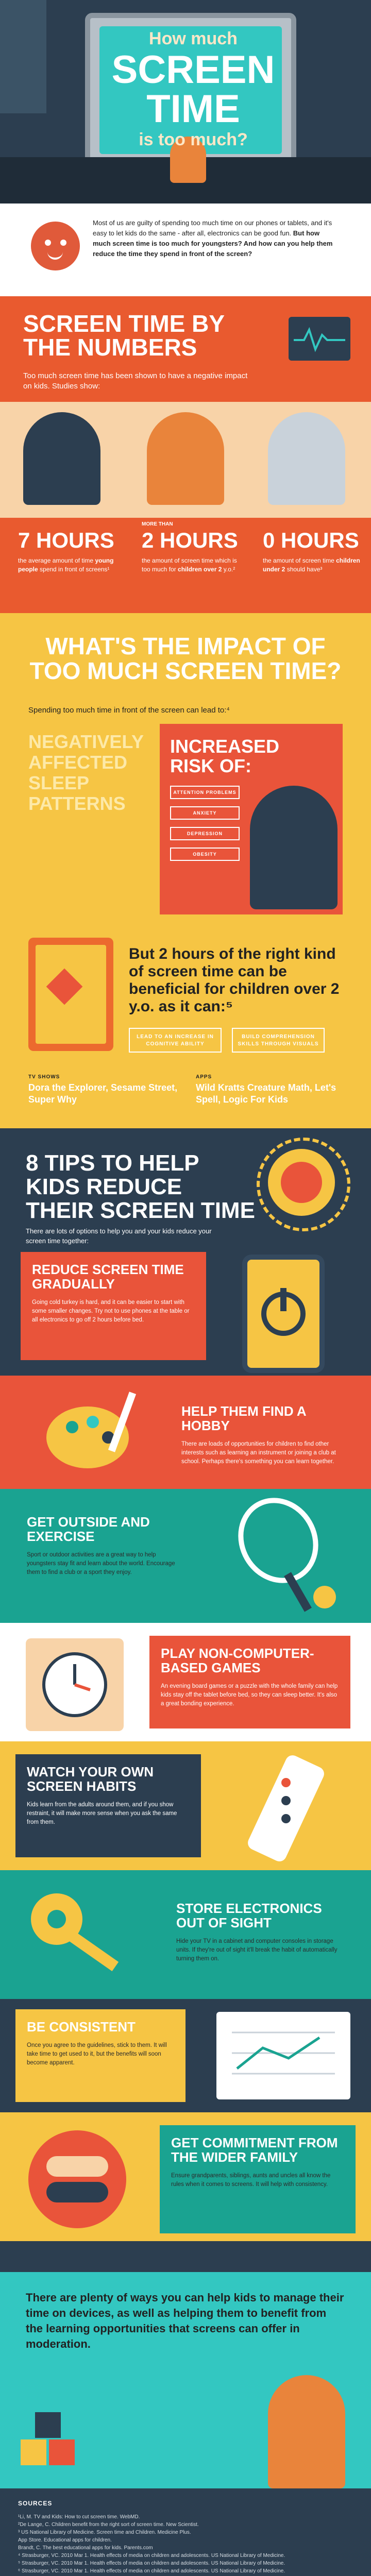 Image resolution: width=371 pixels, height=2576 pixels. I want to click on numbers-heading-1: SCREEN TIME BY, so click(124, 324).